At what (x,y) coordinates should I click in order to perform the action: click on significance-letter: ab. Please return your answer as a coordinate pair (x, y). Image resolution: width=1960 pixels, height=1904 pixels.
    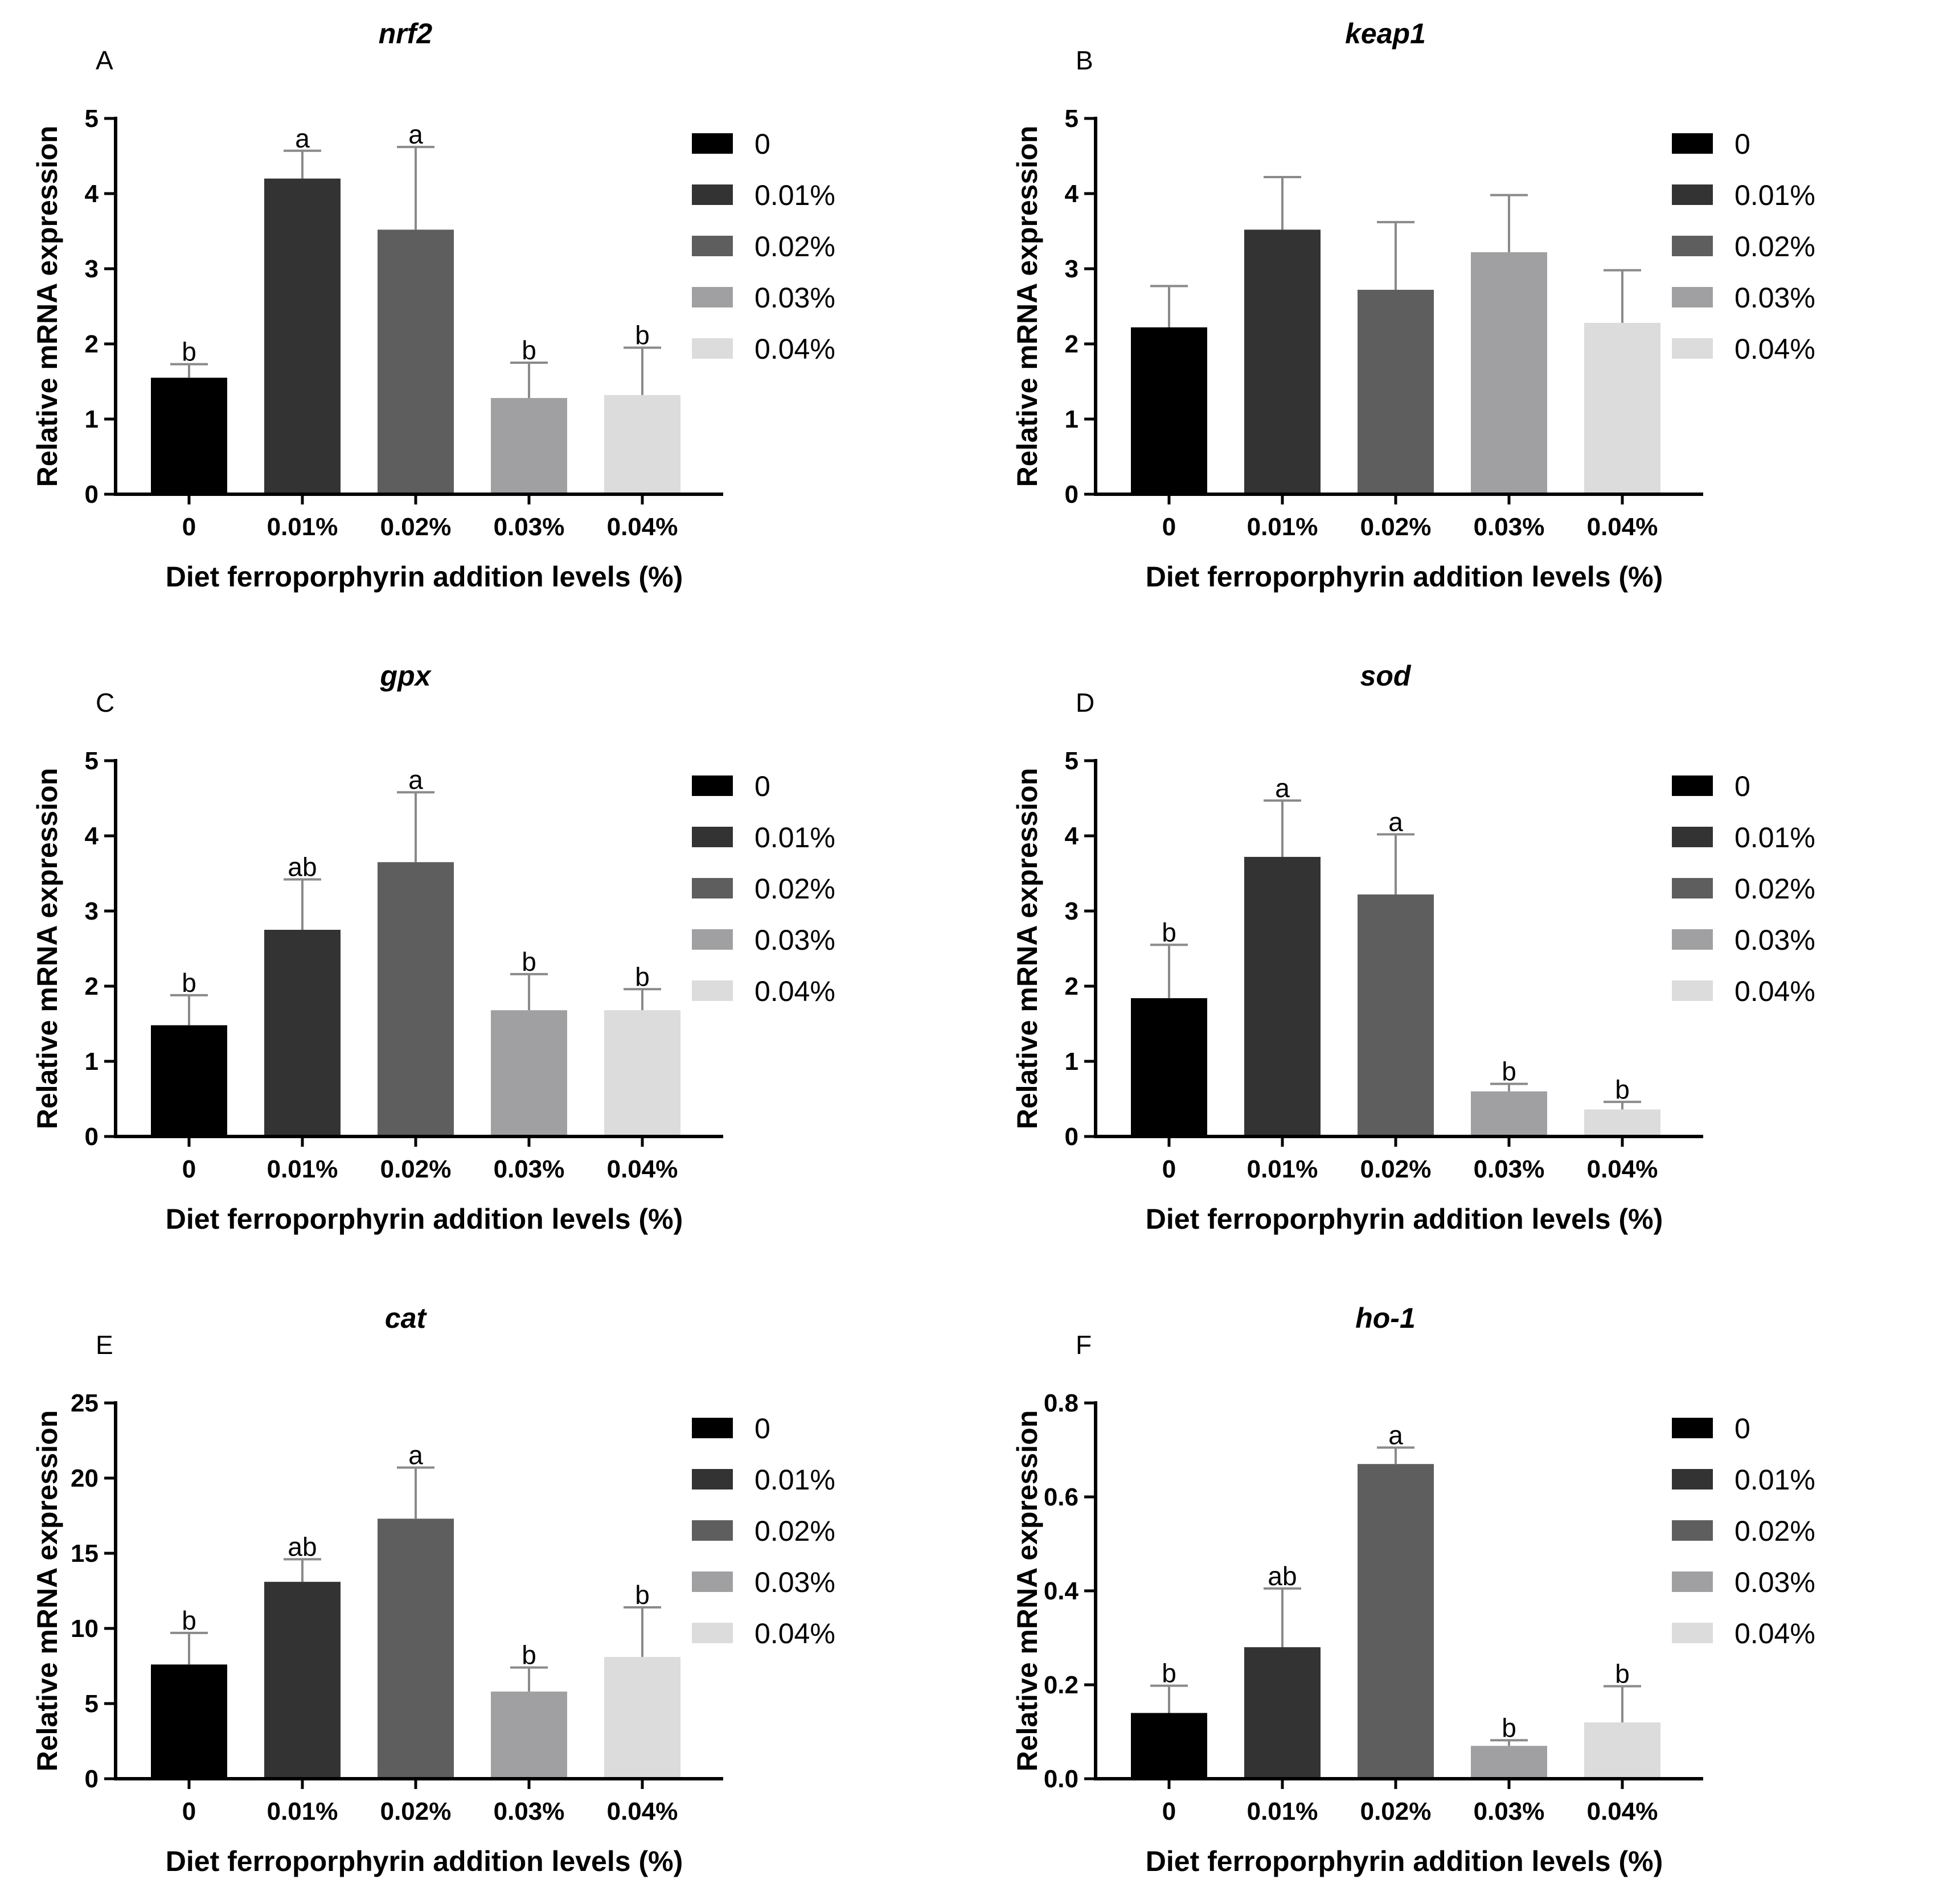
    Looking at the image, I should click on (302, 1547).